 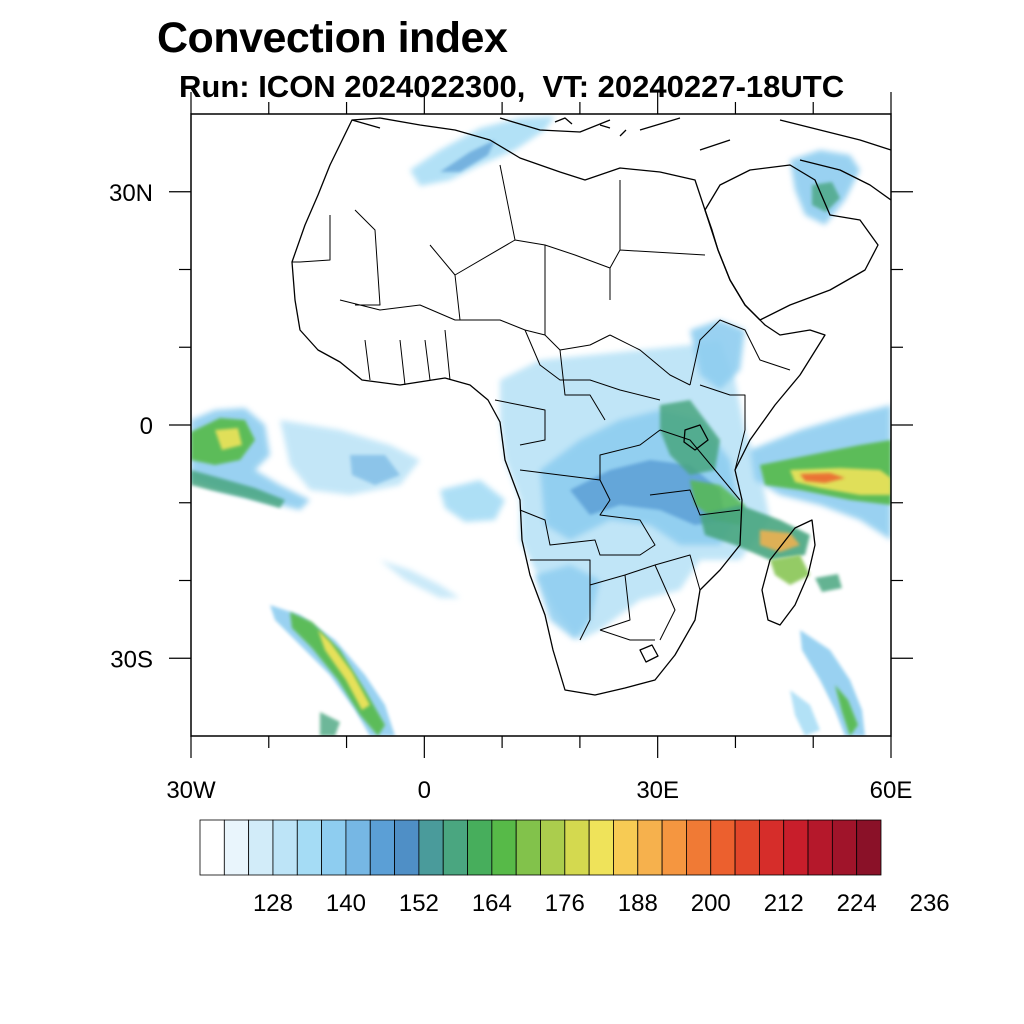 What do you see at coordinates (615, 597) in the screenshot?
I see `border-south` at bounding box center [615, 597].